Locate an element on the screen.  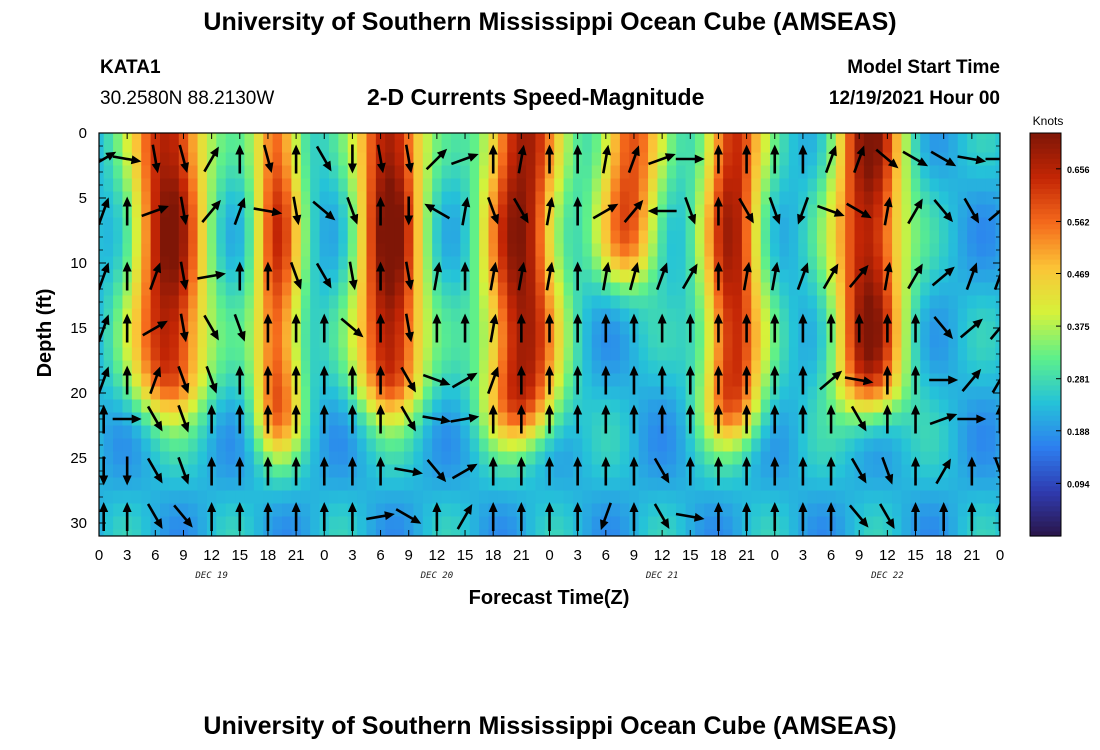
model-start-value: 12/19/2021 Hour 00 is located at coordinates (914, 98).